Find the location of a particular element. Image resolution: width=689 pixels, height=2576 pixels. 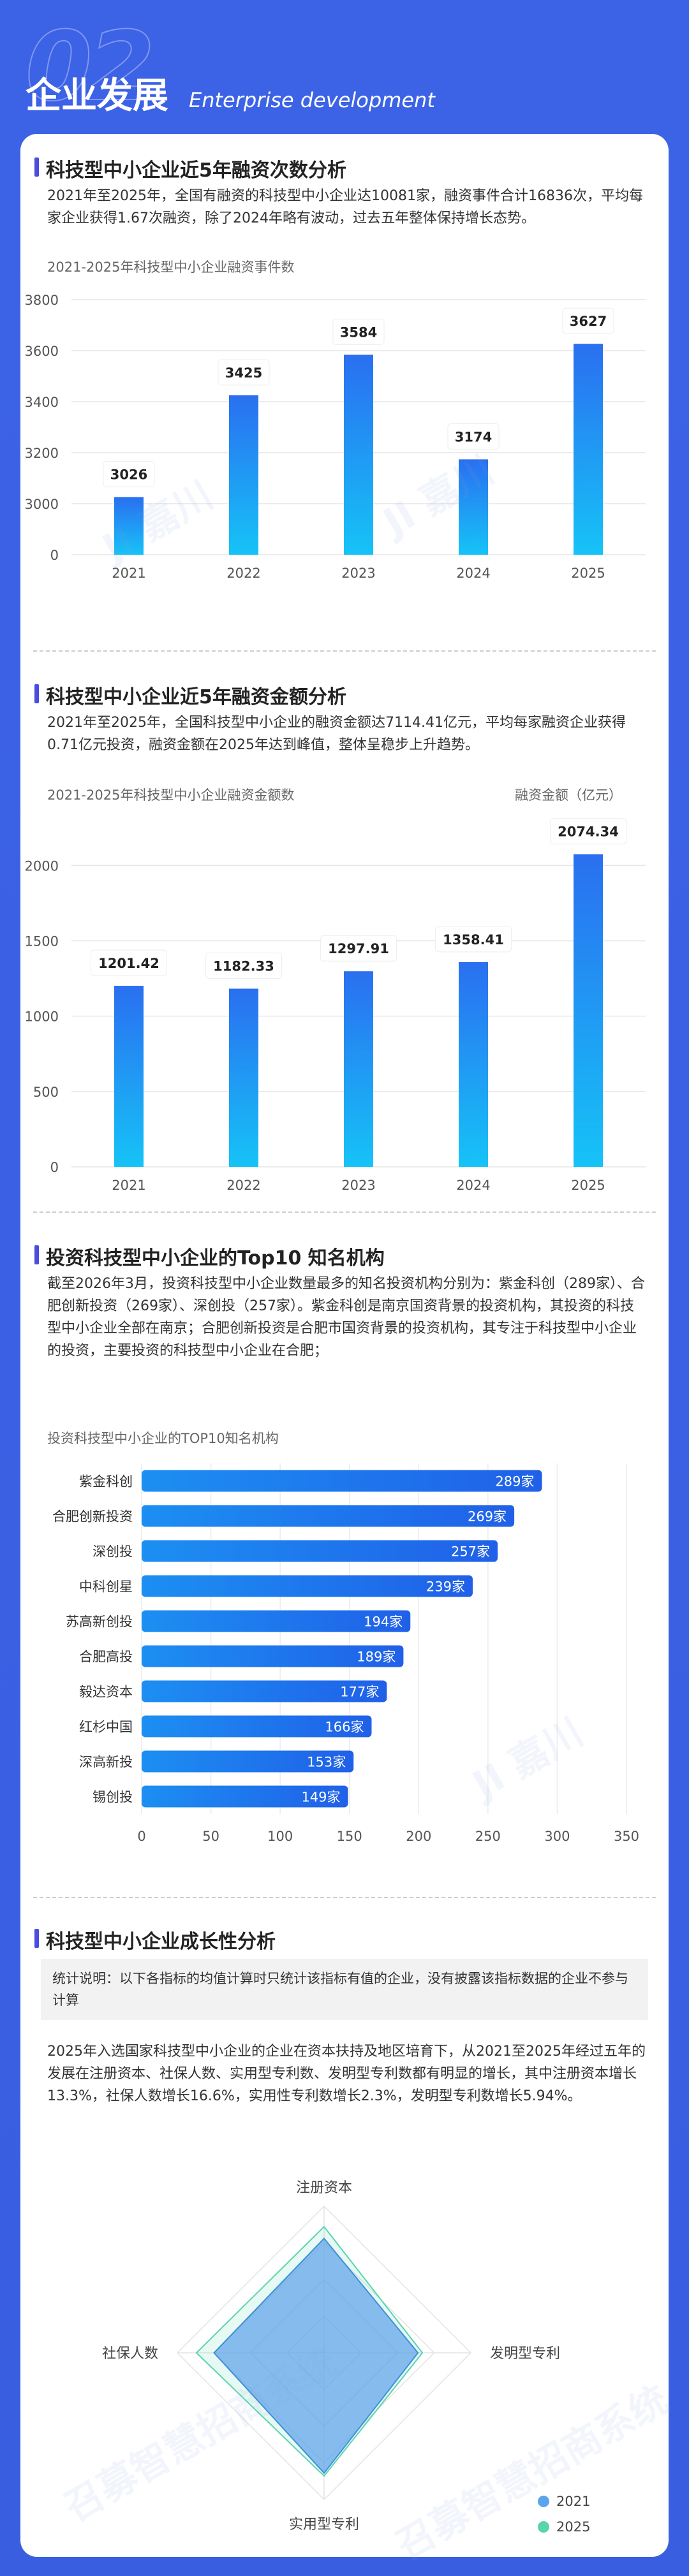

chart-caption-top10: 投资科技型中小企业的TOP10知名机构 is located at coordinates (163, 1438).